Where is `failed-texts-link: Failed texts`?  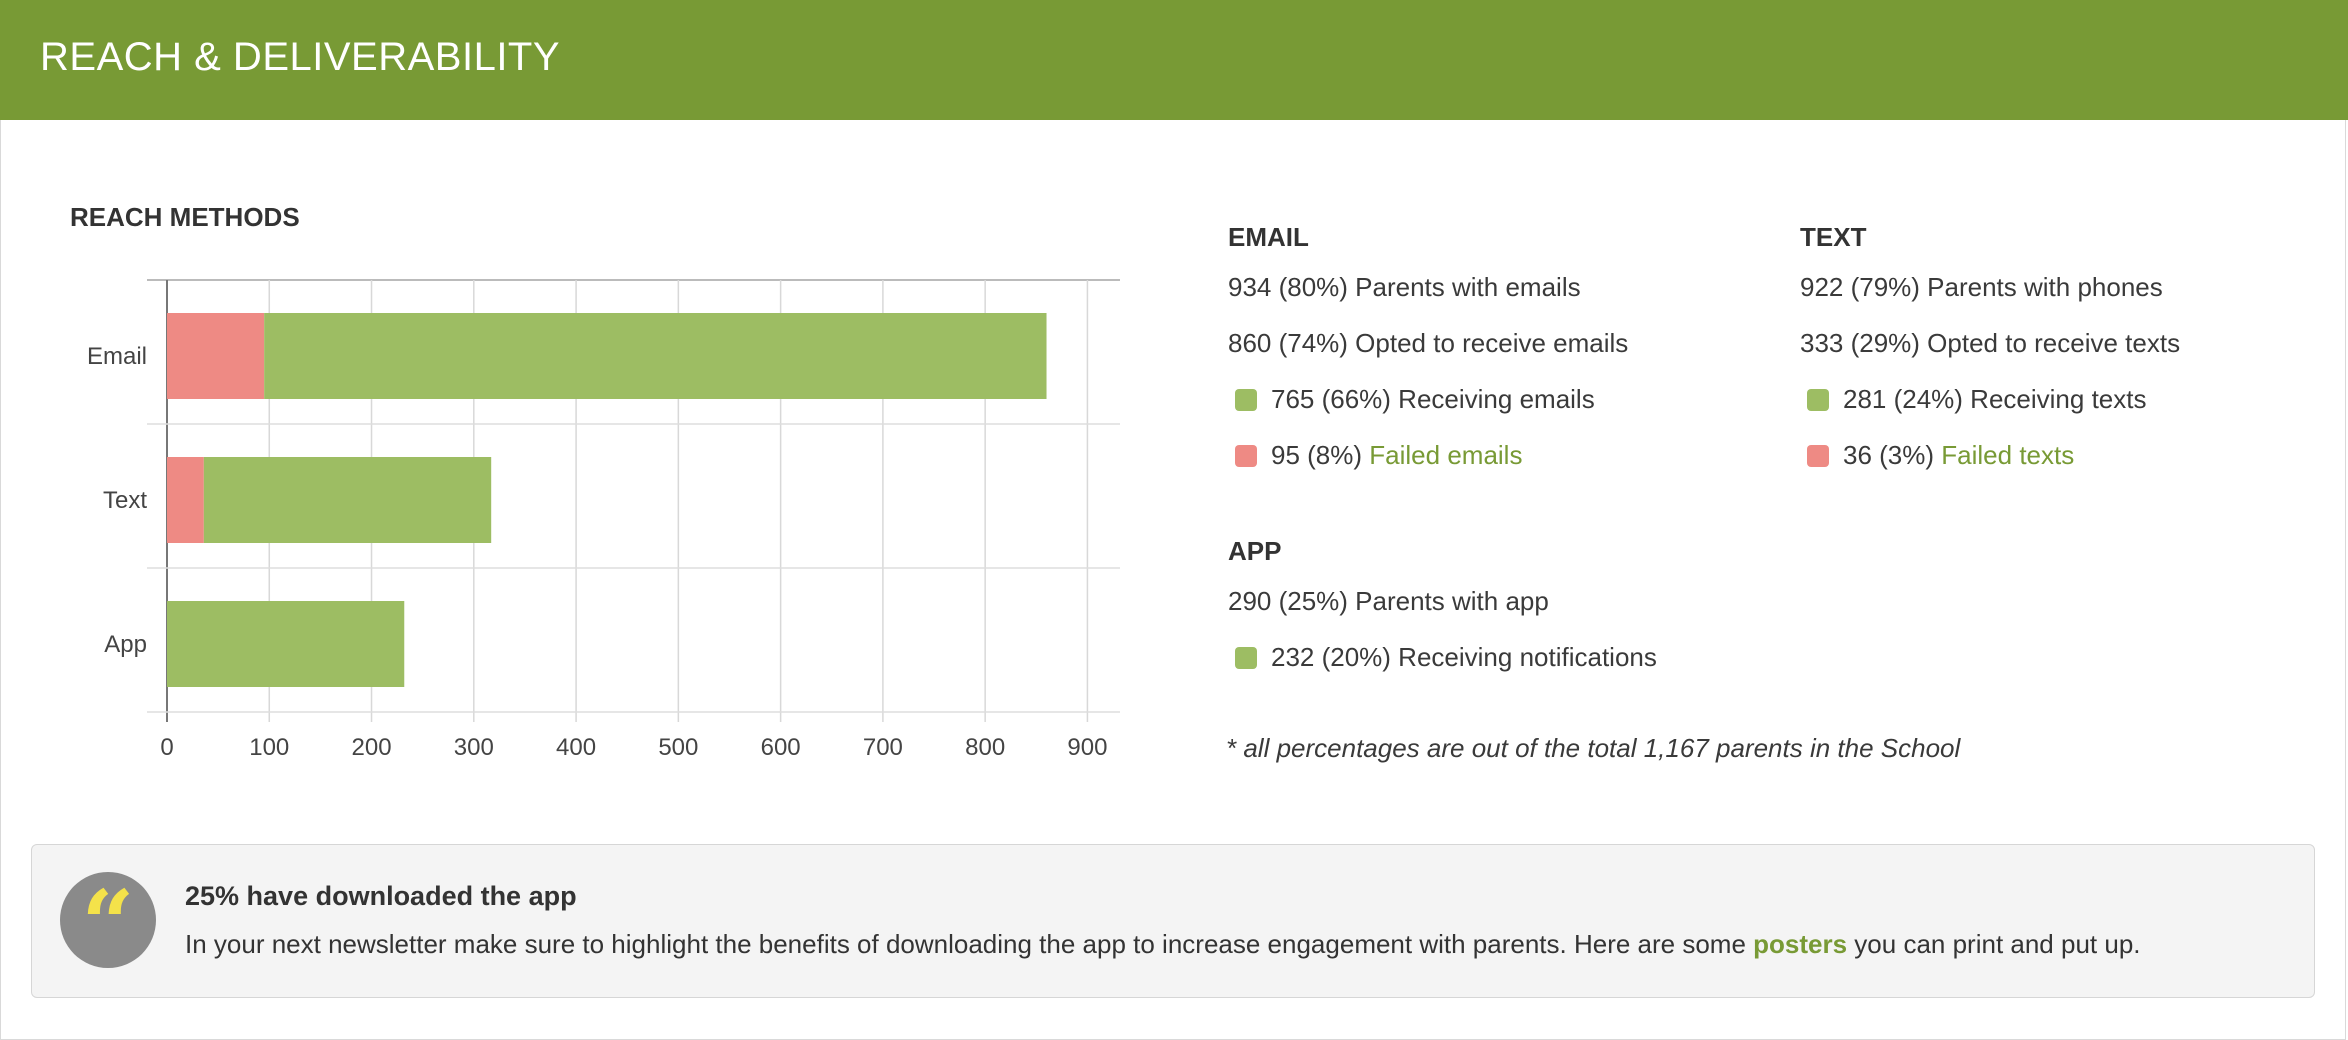
failed-texts-link: Failed texts is located at coordinates (2008, 455).